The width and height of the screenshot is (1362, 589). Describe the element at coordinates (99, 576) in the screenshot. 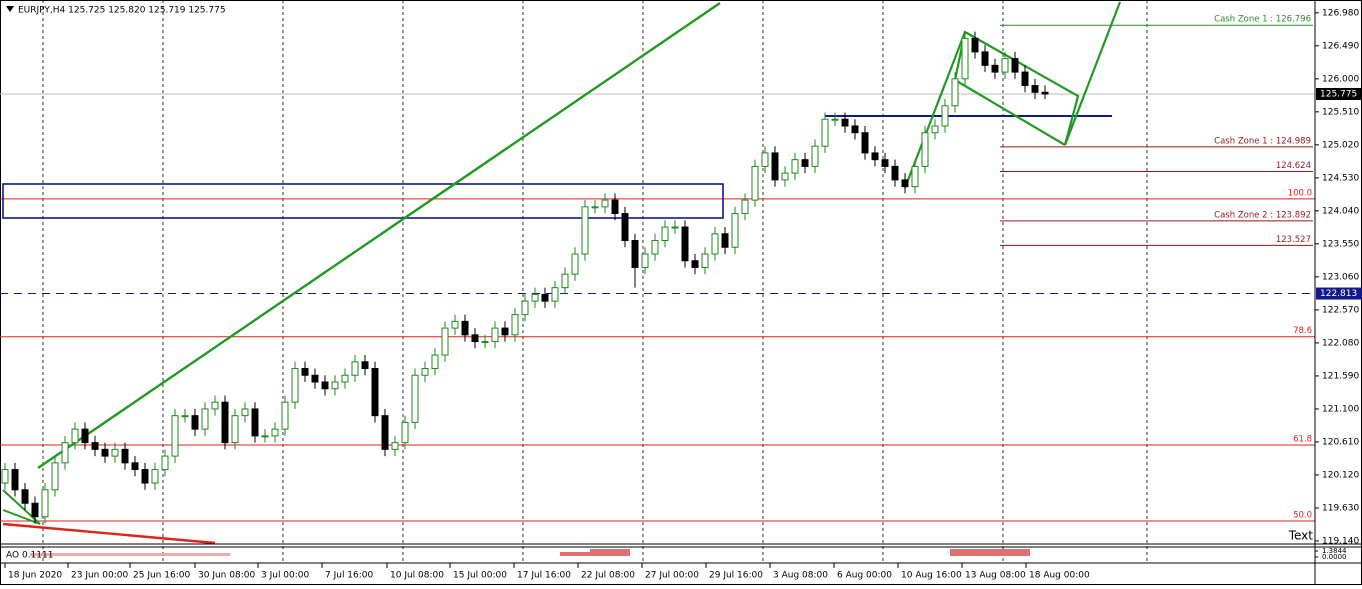

I see `x-tick-label: 23 Jun 00:00` at that location.